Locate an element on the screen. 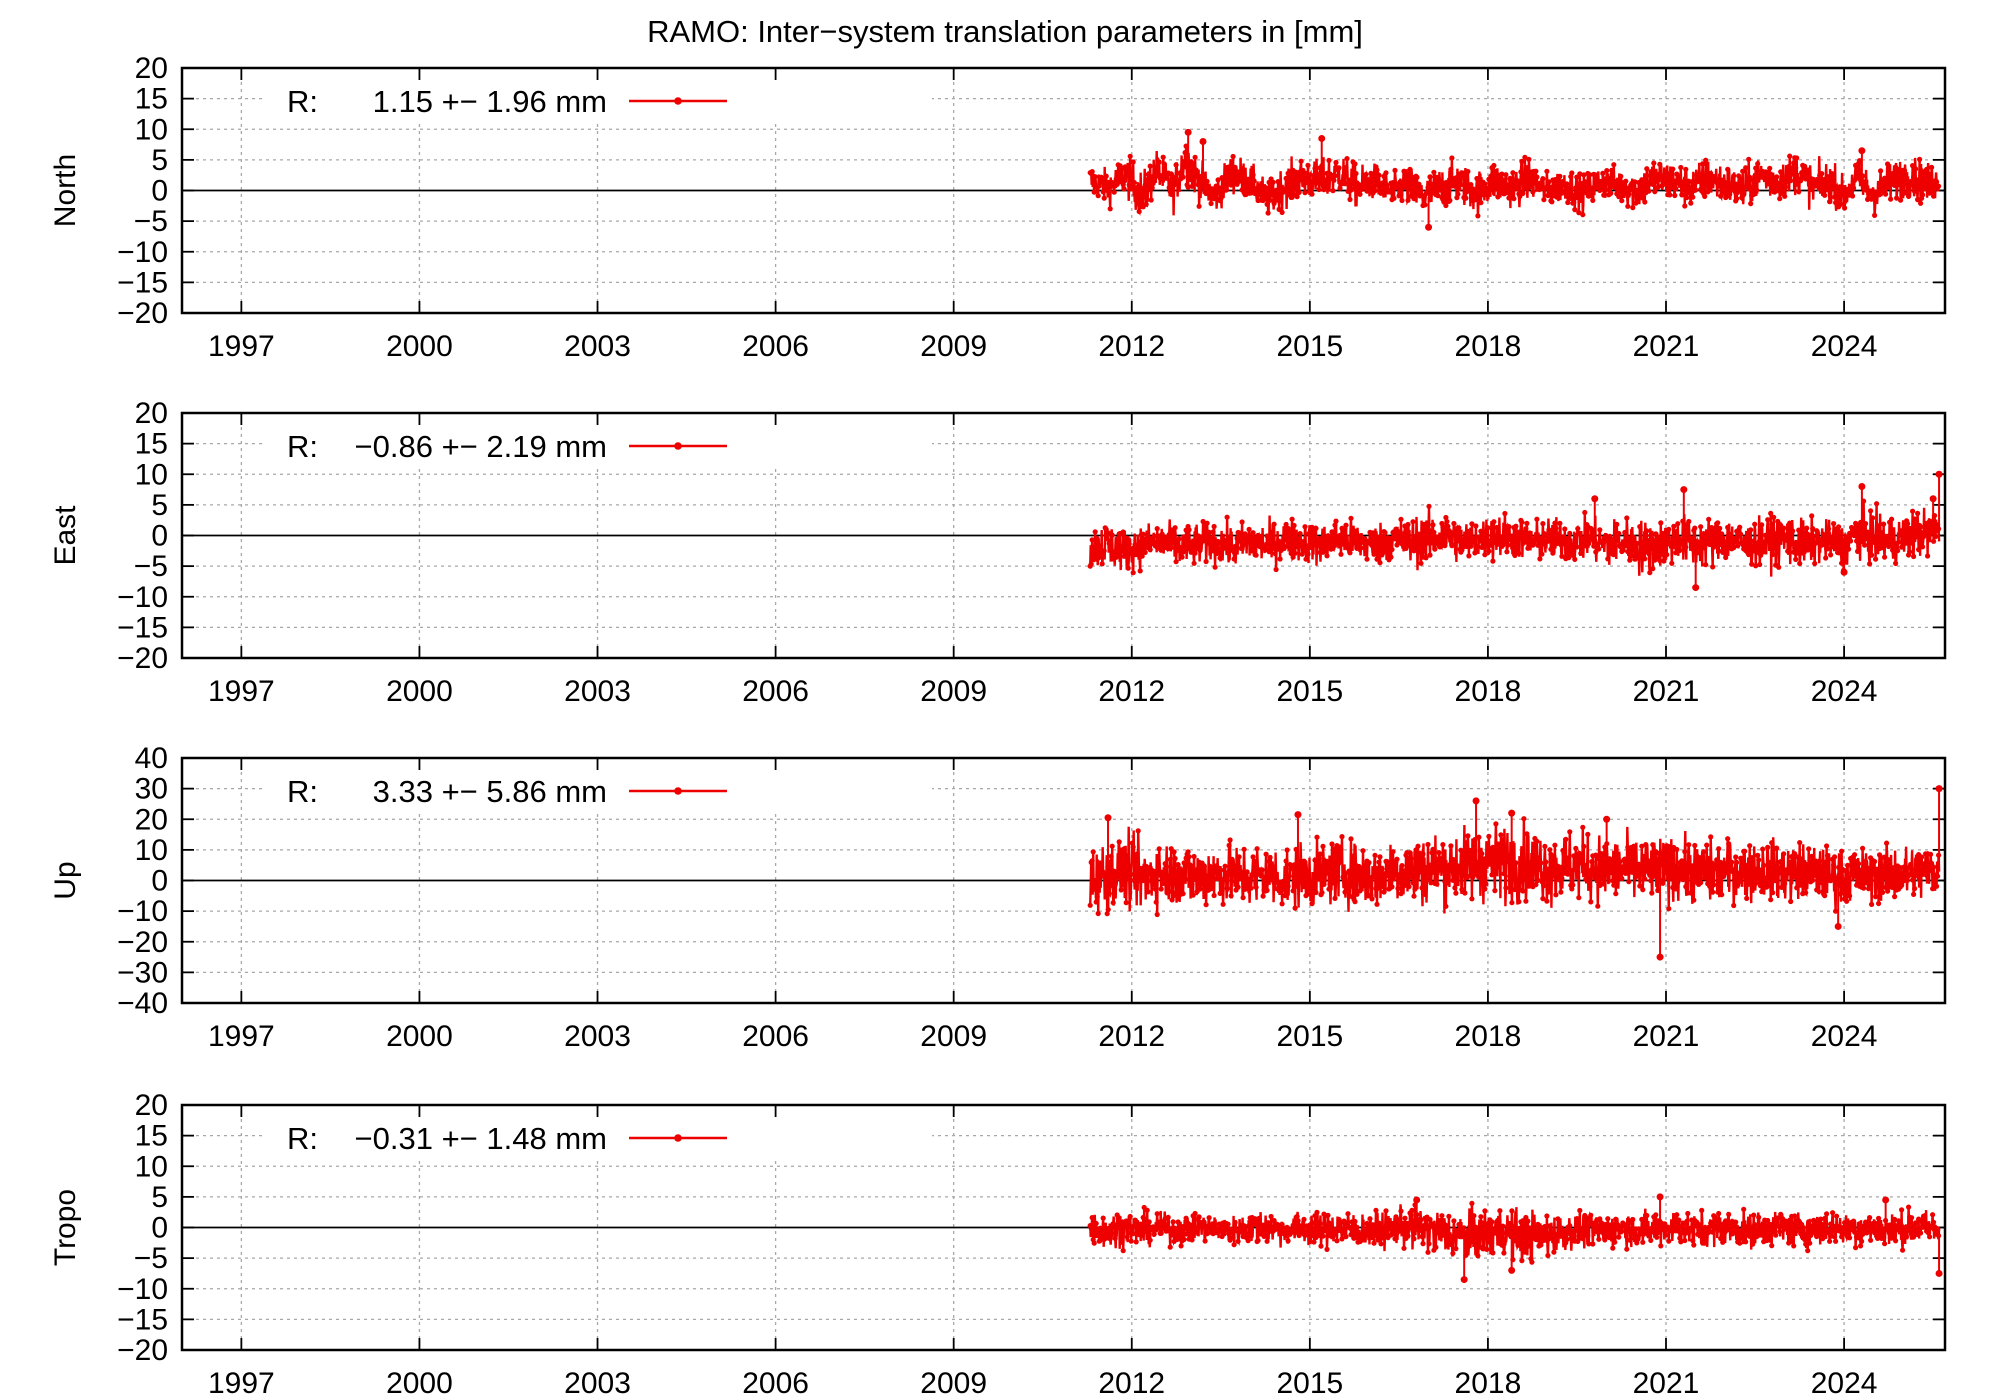 This screenshot has height=1400, width=2000. x-tick-label: 2018 is located at coordinates (1488, 691).